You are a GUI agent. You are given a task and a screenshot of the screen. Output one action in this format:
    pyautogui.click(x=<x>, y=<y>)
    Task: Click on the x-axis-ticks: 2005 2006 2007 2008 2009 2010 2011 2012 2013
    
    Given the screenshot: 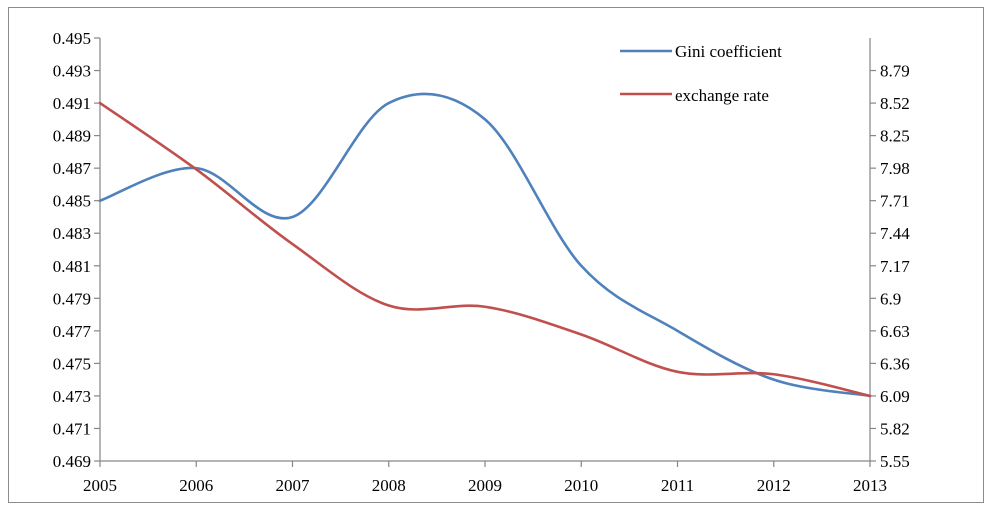 What is the action you would take?
    pyautogui.click(x=485, y=478)
    